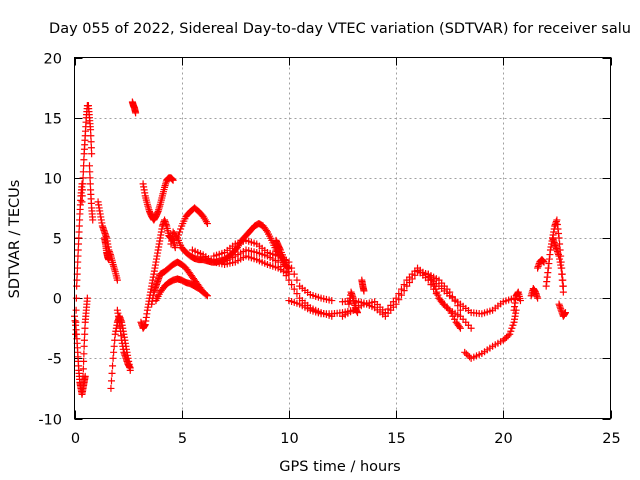 The height and width of the screenshot is (480, 640). What do you see at coordinates (179, 290) in the screenshot?
I see `series-arc-n` at bounding box center [179, 290].